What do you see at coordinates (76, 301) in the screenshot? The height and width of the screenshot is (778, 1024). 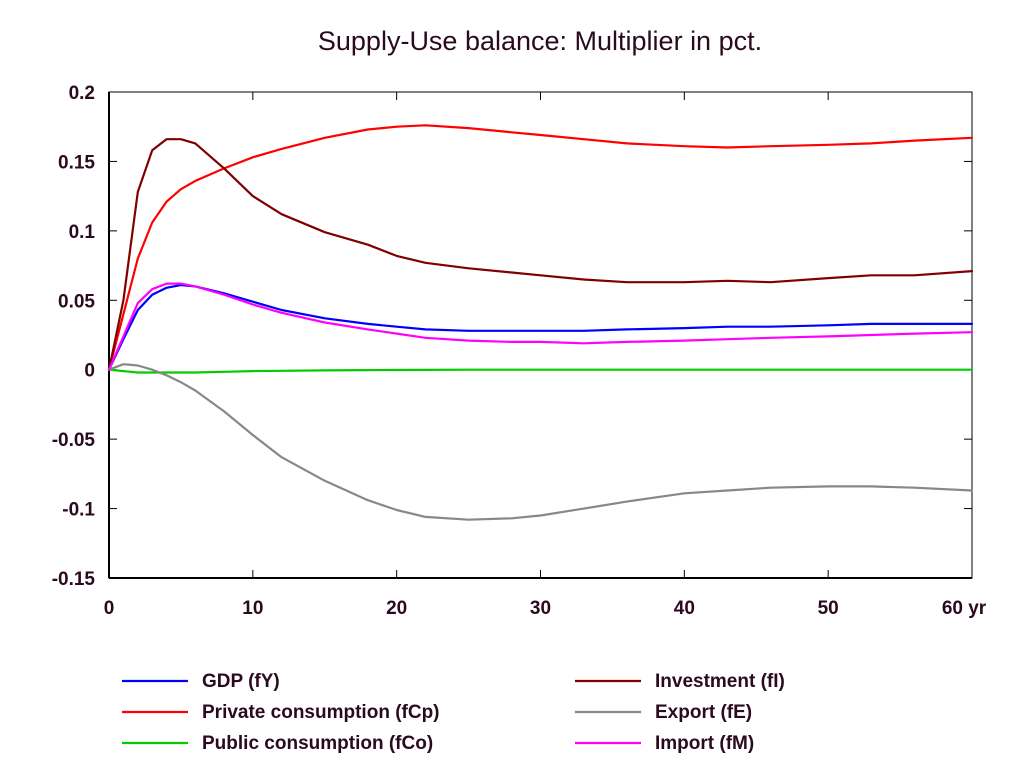 I see `y-tick-label: 0.05` at bounding box center [76, 301].